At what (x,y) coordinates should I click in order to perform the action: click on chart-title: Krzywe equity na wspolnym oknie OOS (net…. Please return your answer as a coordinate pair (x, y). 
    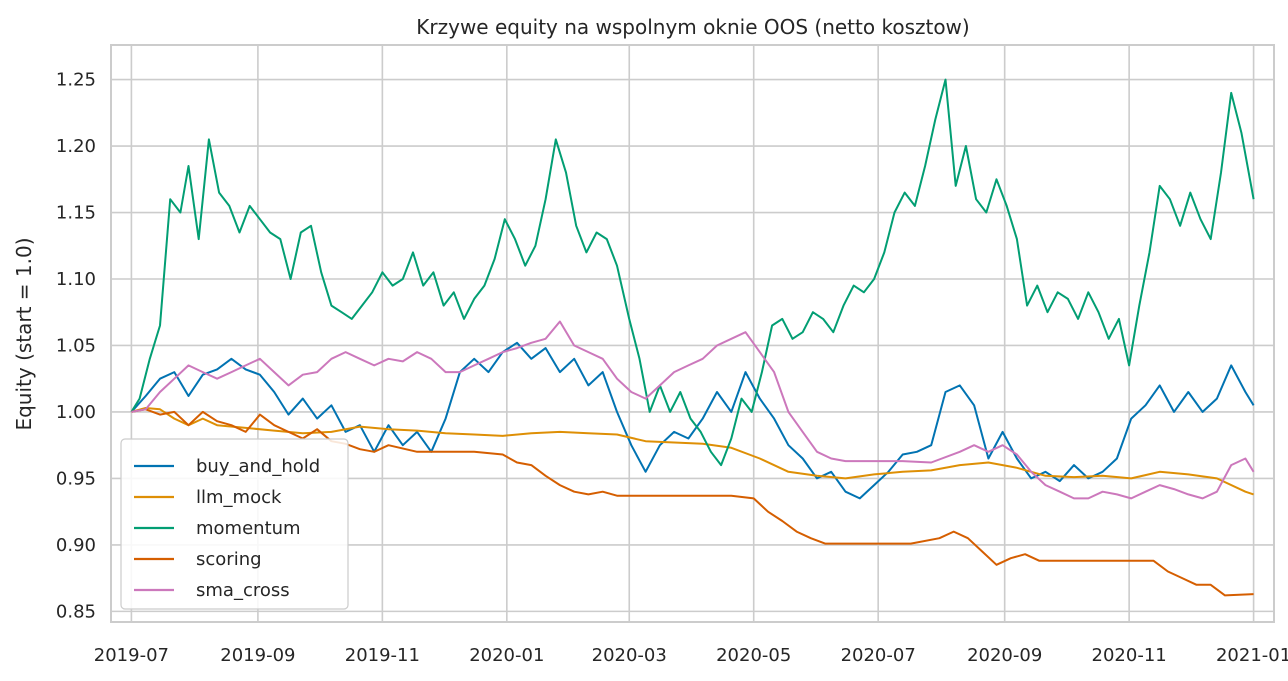
    Looking at the image, I should click on (692, 27).